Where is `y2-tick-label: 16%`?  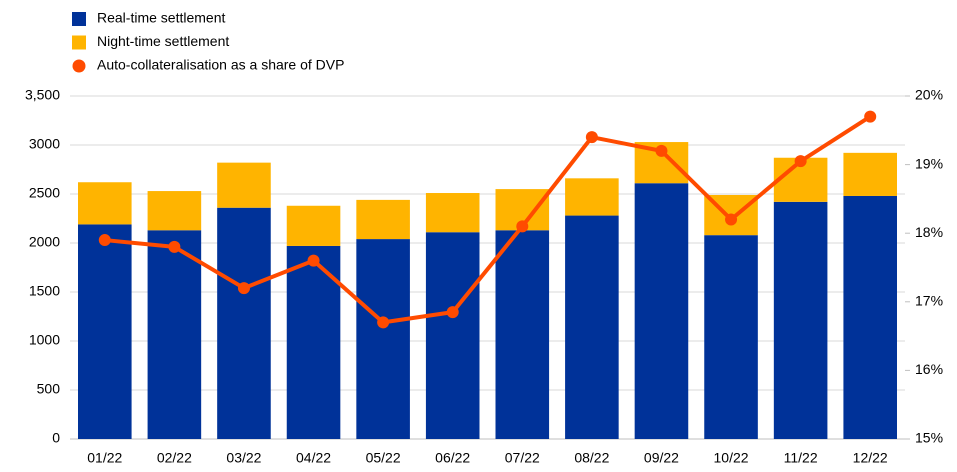 y2-tick-label: 16% is located at coordinates (929, 369).